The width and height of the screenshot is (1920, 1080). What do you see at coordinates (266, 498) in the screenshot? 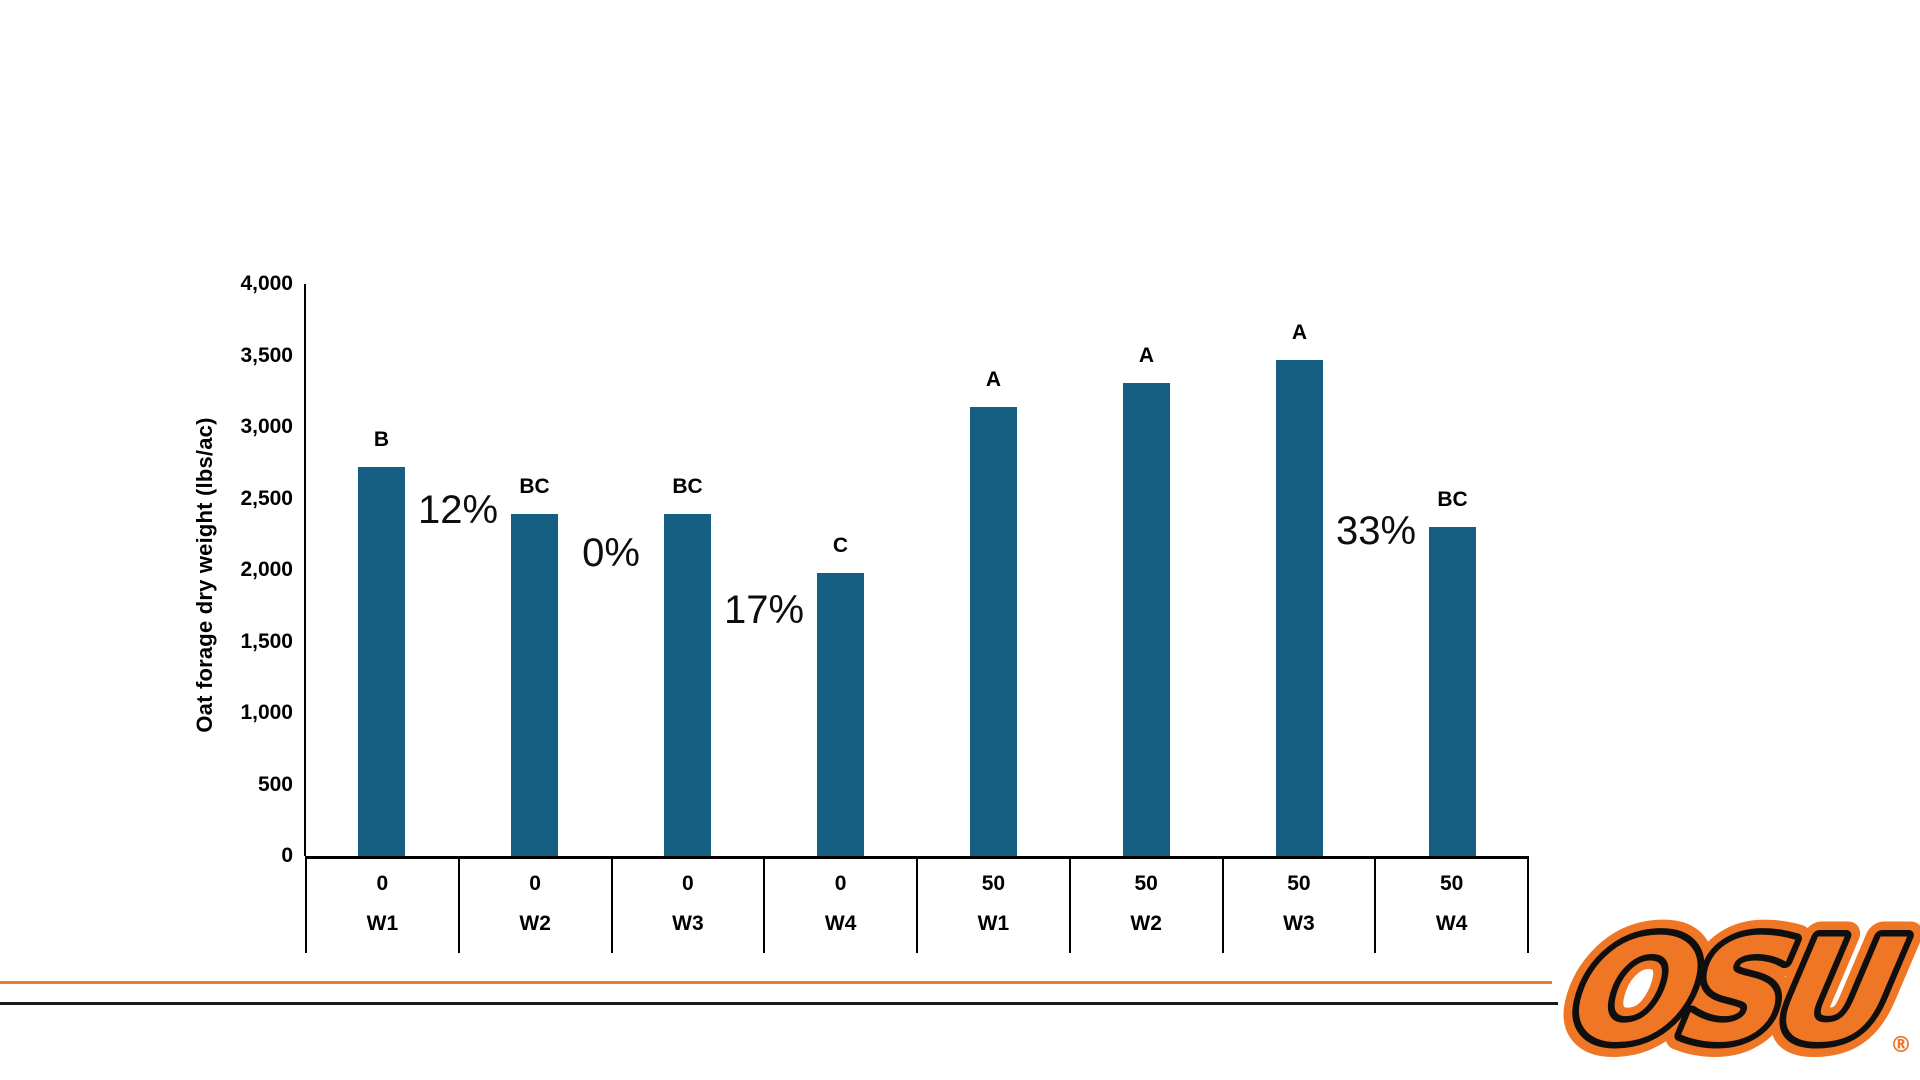
I see `y-tick-label: 2,500` at bounding box center [266, 498].